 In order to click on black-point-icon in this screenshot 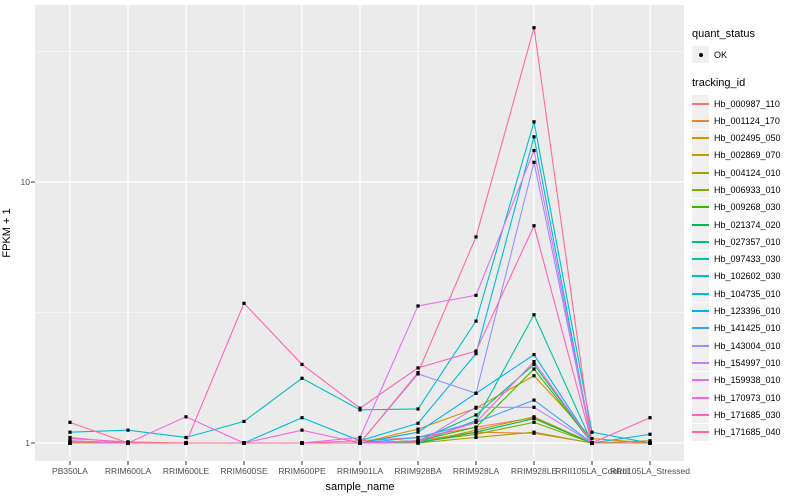, I will do `click(700, 54)`.